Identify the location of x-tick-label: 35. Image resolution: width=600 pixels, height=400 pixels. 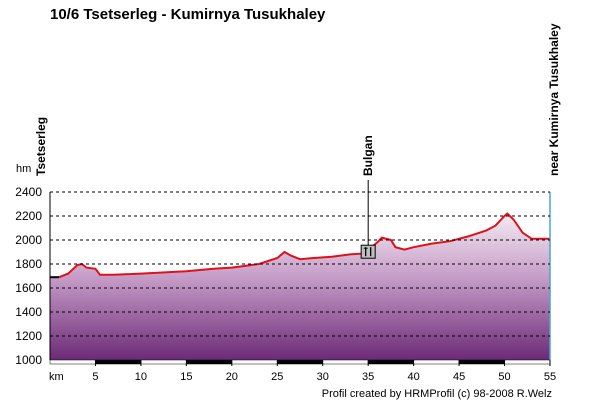
(368, 377).